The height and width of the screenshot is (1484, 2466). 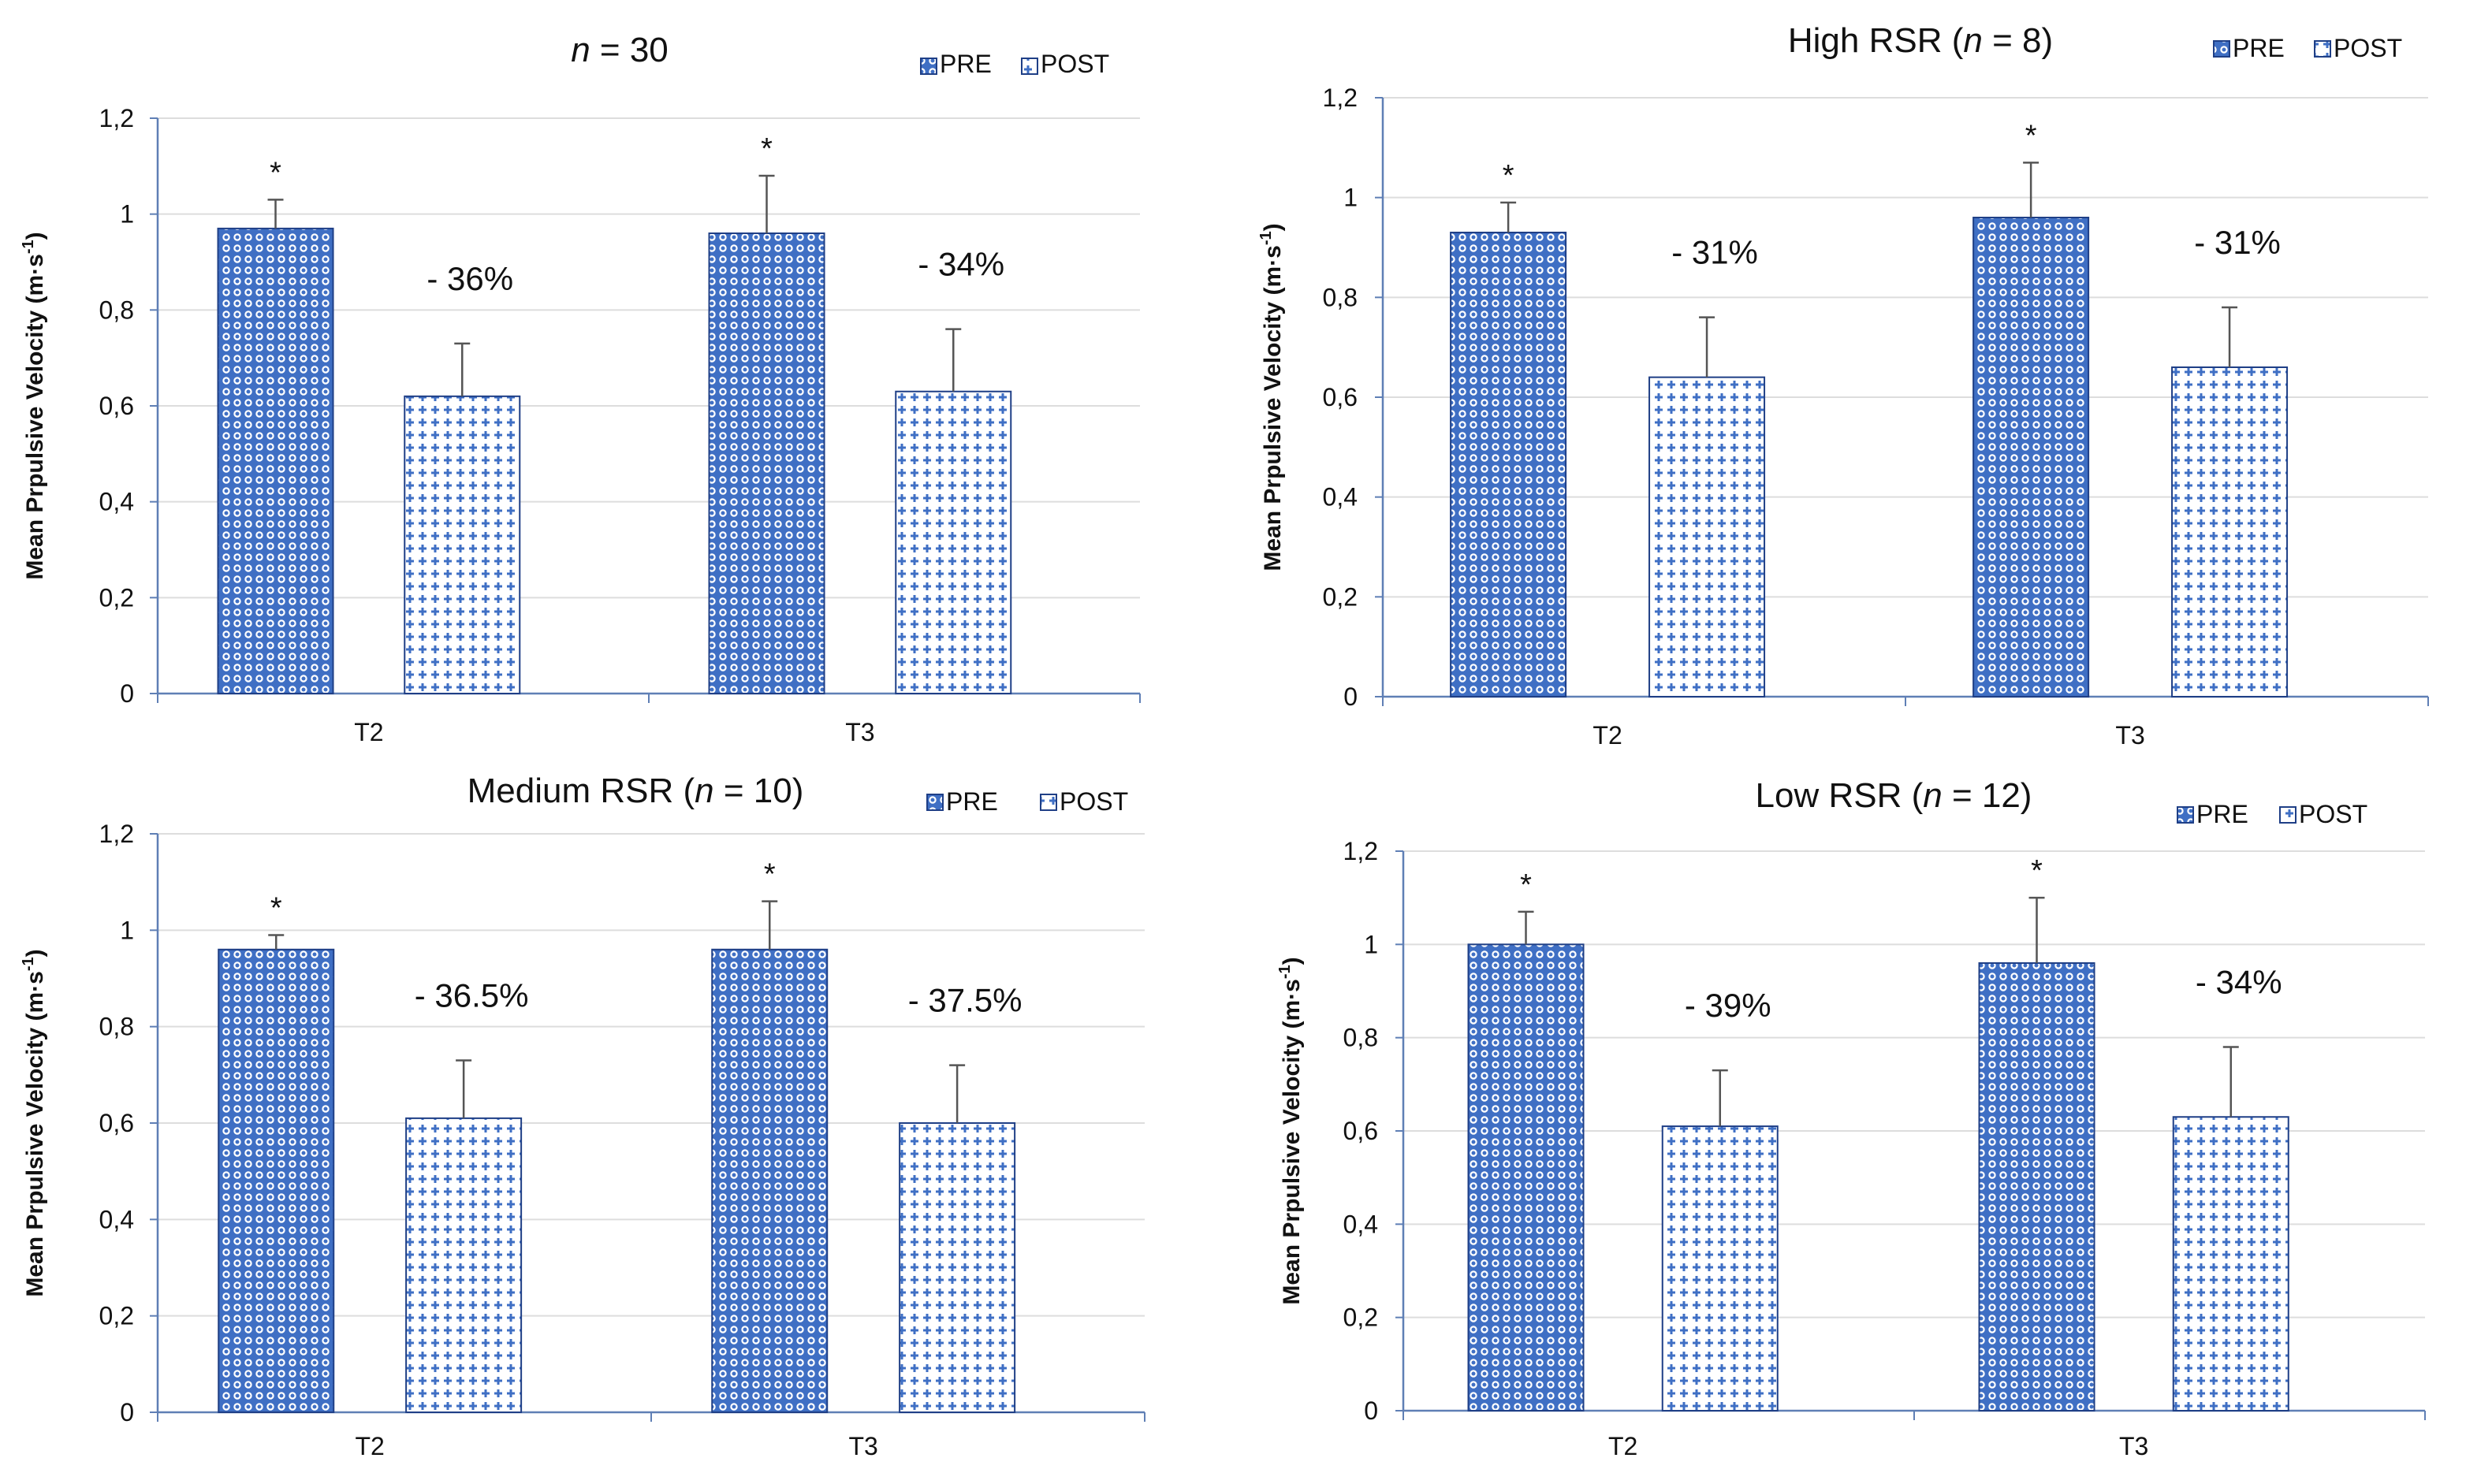 What do you see at coordinates (1987, 795) in the screenshot?
I see `chart-title-suffix: = 12)` at bounding box center [1987, 795].